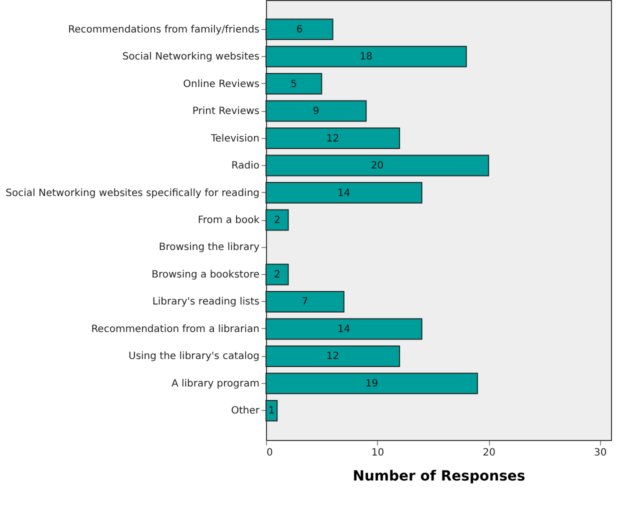 This screenshot has width=620, height=511. I want to click on data-label: 6, so click(299, 30).